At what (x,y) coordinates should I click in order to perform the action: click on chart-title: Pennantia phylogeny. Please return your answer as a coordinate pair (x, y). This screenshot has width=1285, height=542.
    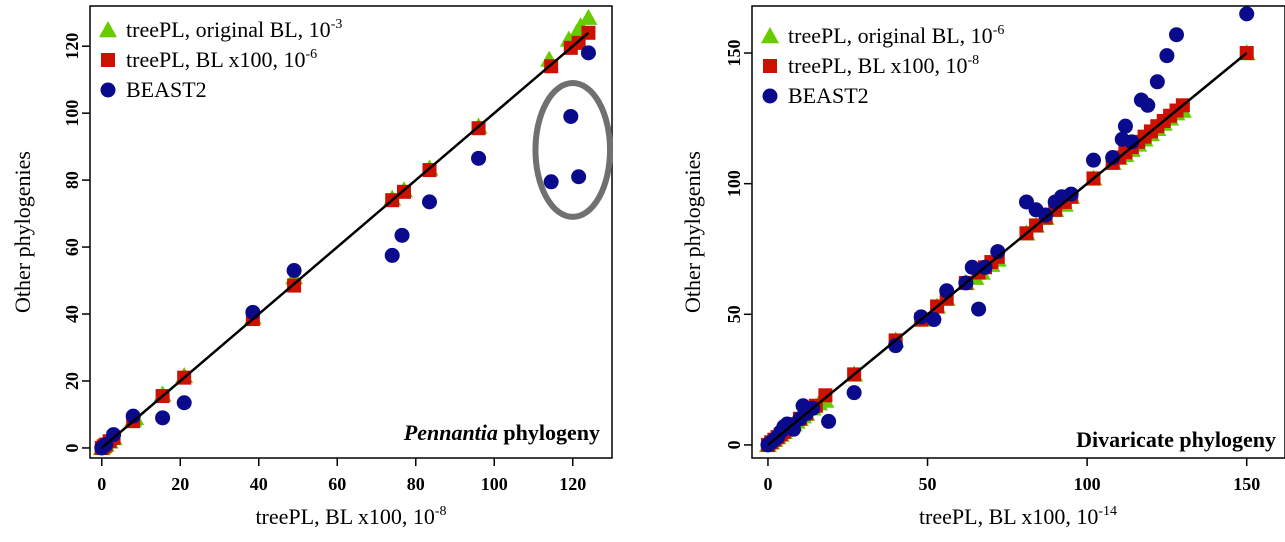
    Looking at the image, I should click on (501, 432).